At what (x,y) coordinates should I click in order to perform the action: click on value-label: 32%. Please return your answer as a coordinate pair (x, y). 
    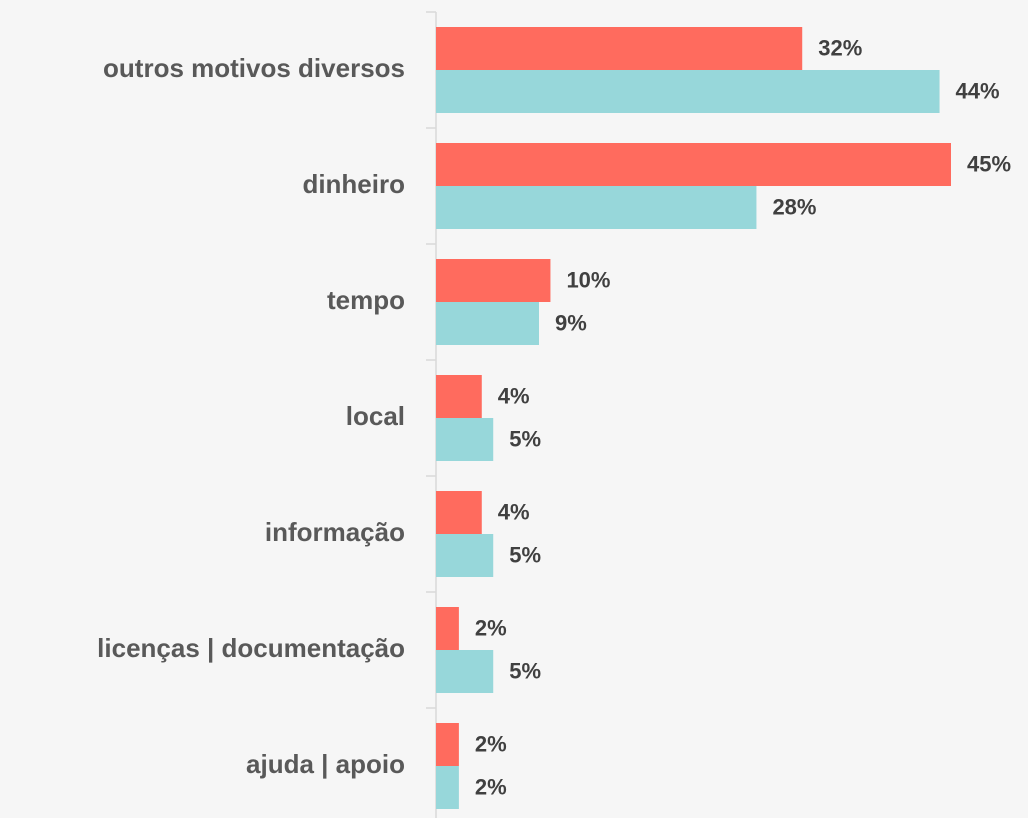
    Looking at the image, I should click on (840, 47).